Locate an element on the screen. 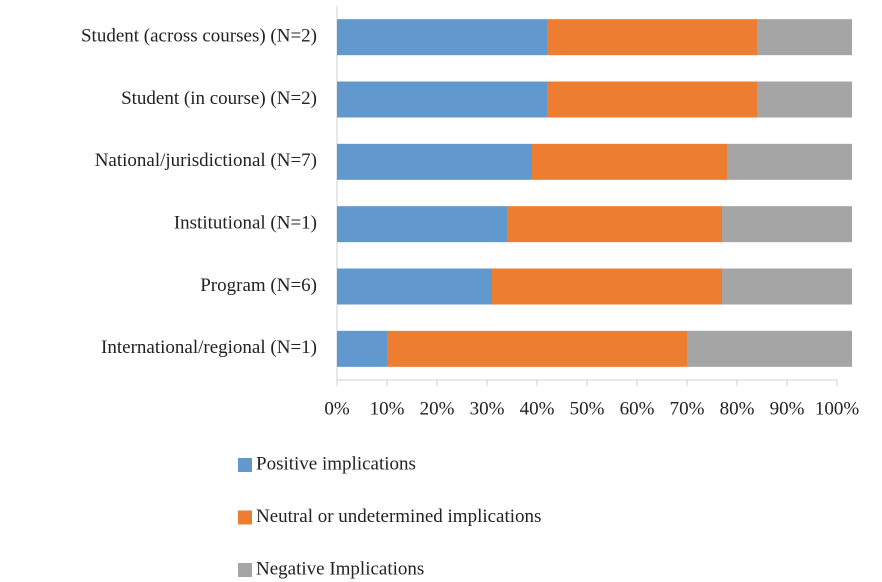 This screenshot has width=882, height=582. legend-label: Positive implications is located at coordinates (336, 463).